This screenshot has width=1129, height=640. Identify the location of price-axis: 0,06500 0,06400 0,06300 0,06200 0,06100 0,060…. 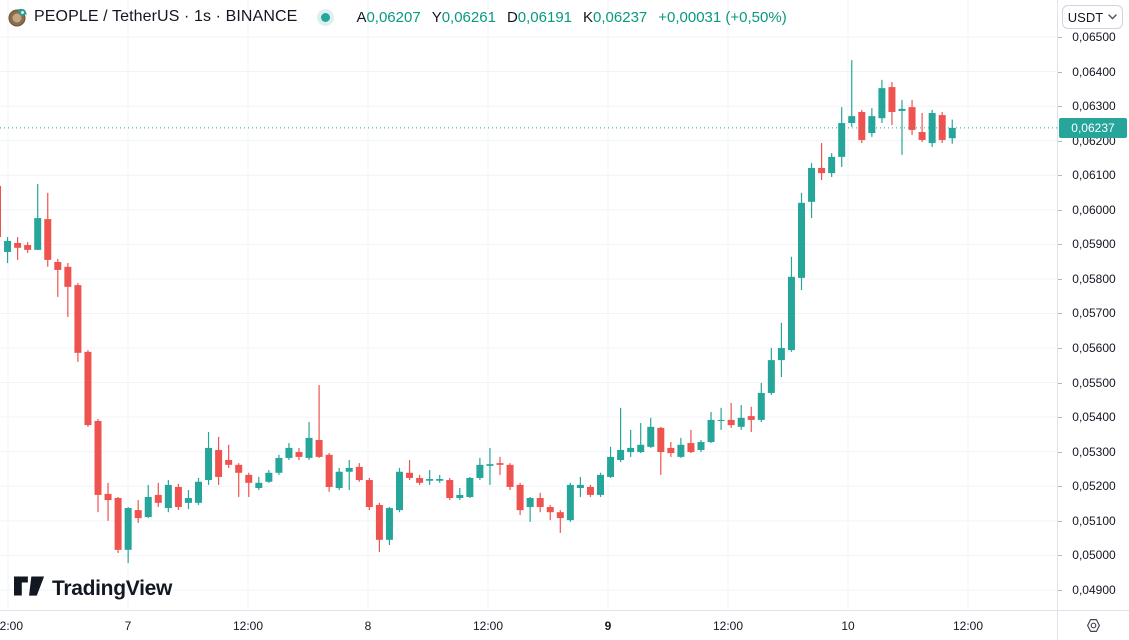
(1093, 320).